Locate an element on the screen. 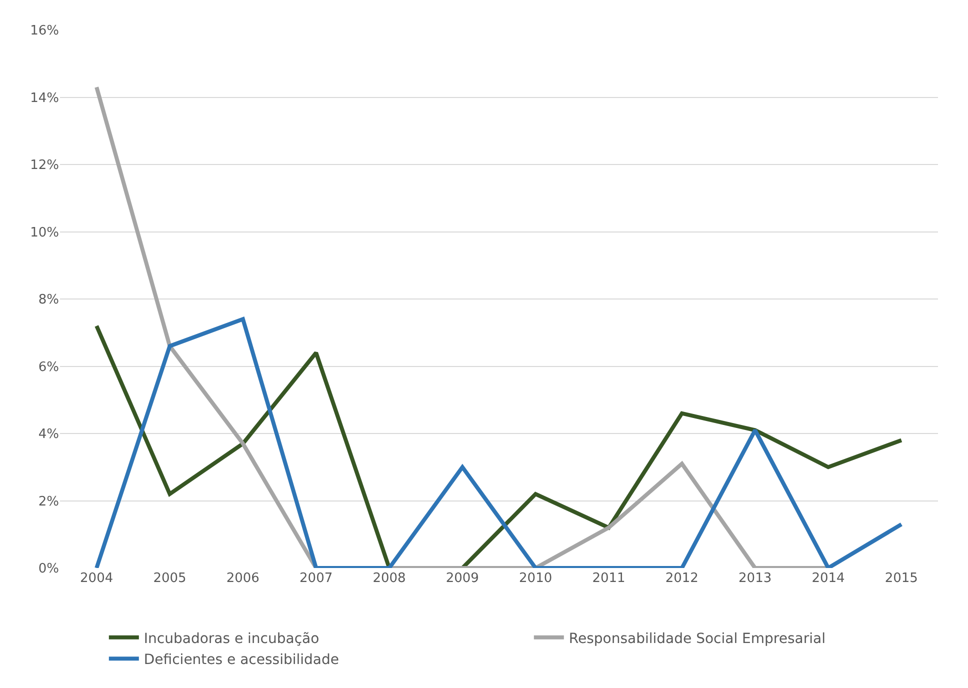 The height and width of the screenshot is (688, 968). legend-label: Deficientes e acessibilidade is located at coordinates (241, 660).